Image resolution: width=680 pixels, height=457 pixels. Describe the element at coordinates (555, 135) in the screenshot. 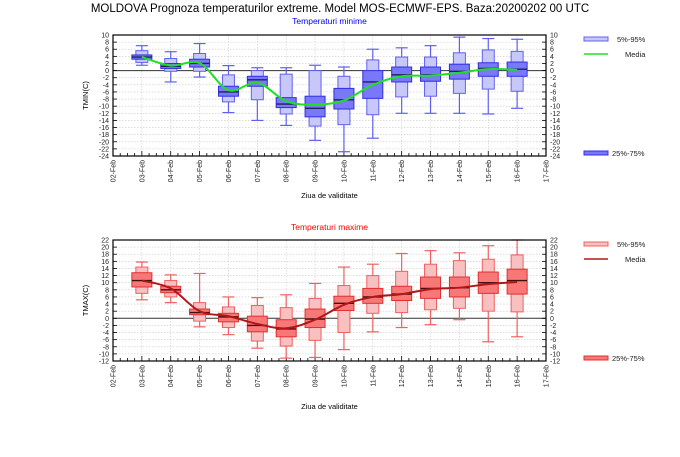

I see `y-tick-label-right: -18` at that location.